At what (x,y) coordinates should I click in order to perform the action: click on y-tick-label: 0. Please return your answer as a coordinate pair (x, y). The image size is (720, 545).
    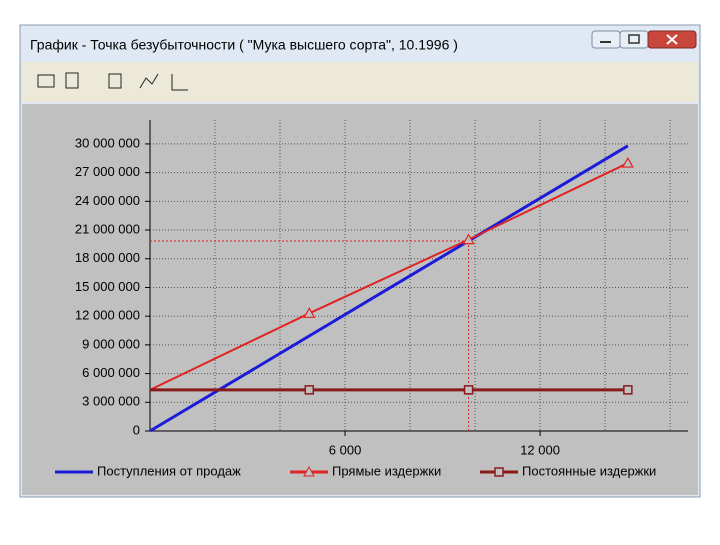
    Looking at the image, I should click on (136, 429).